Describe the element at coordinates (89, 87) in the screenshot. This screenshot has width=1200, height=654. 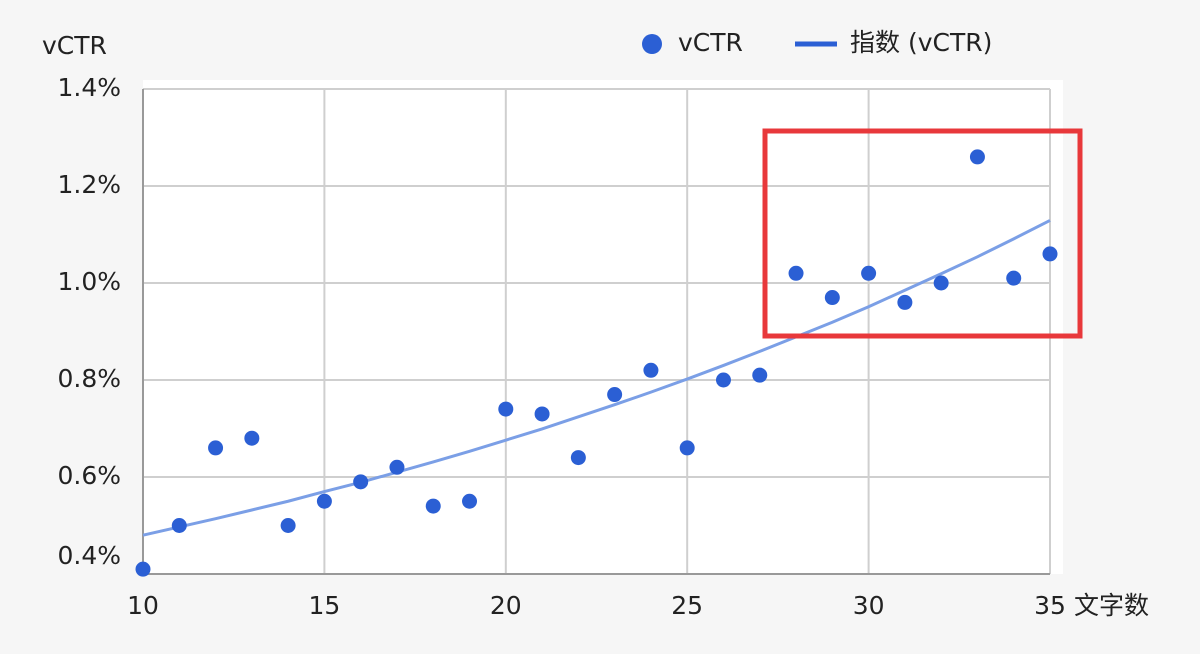
I see `y-tick-label: 1.4%` at that location.